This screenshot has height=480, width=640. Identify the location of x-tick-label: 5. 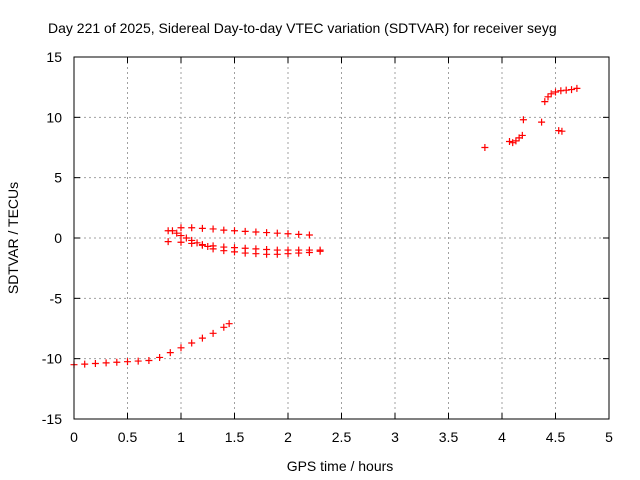
(609, 437).